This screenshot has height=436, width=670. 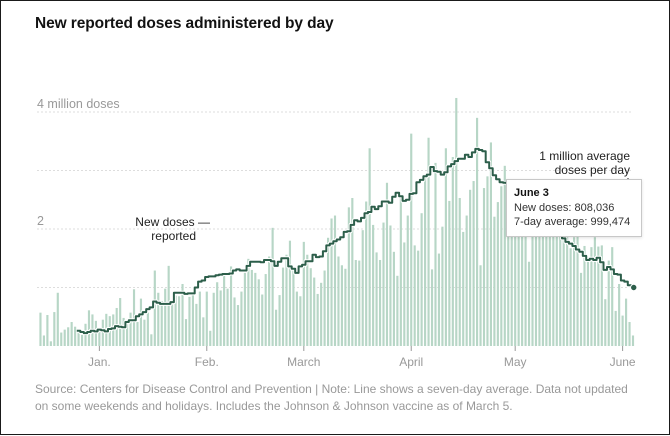 I want to click on x-tick-label: Feb., so click(x=207, y=362).